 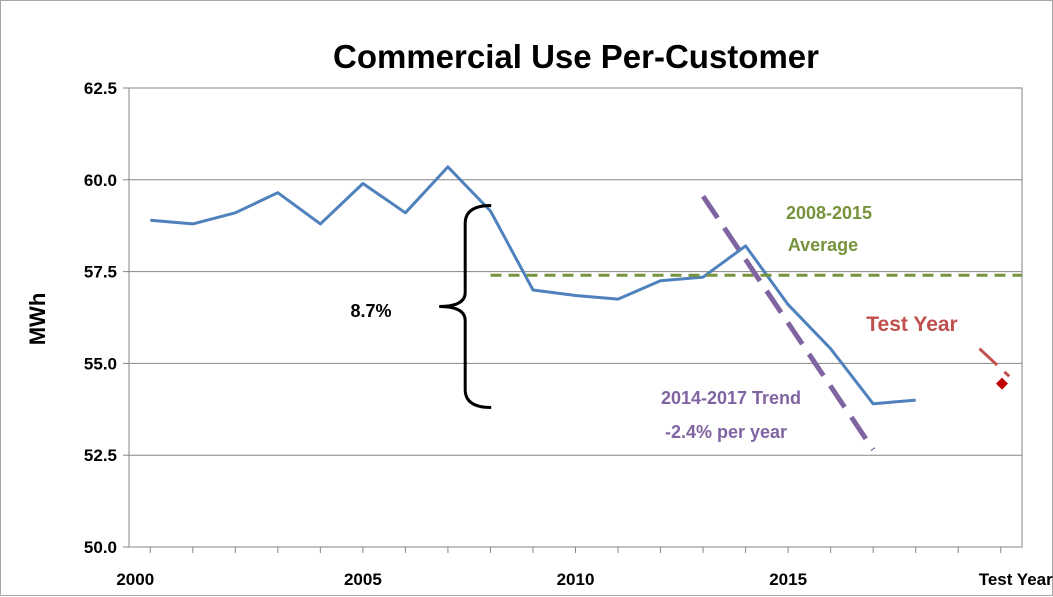 I want to click on y-tick-label-1: 52.5, so click(x=100, y=455).